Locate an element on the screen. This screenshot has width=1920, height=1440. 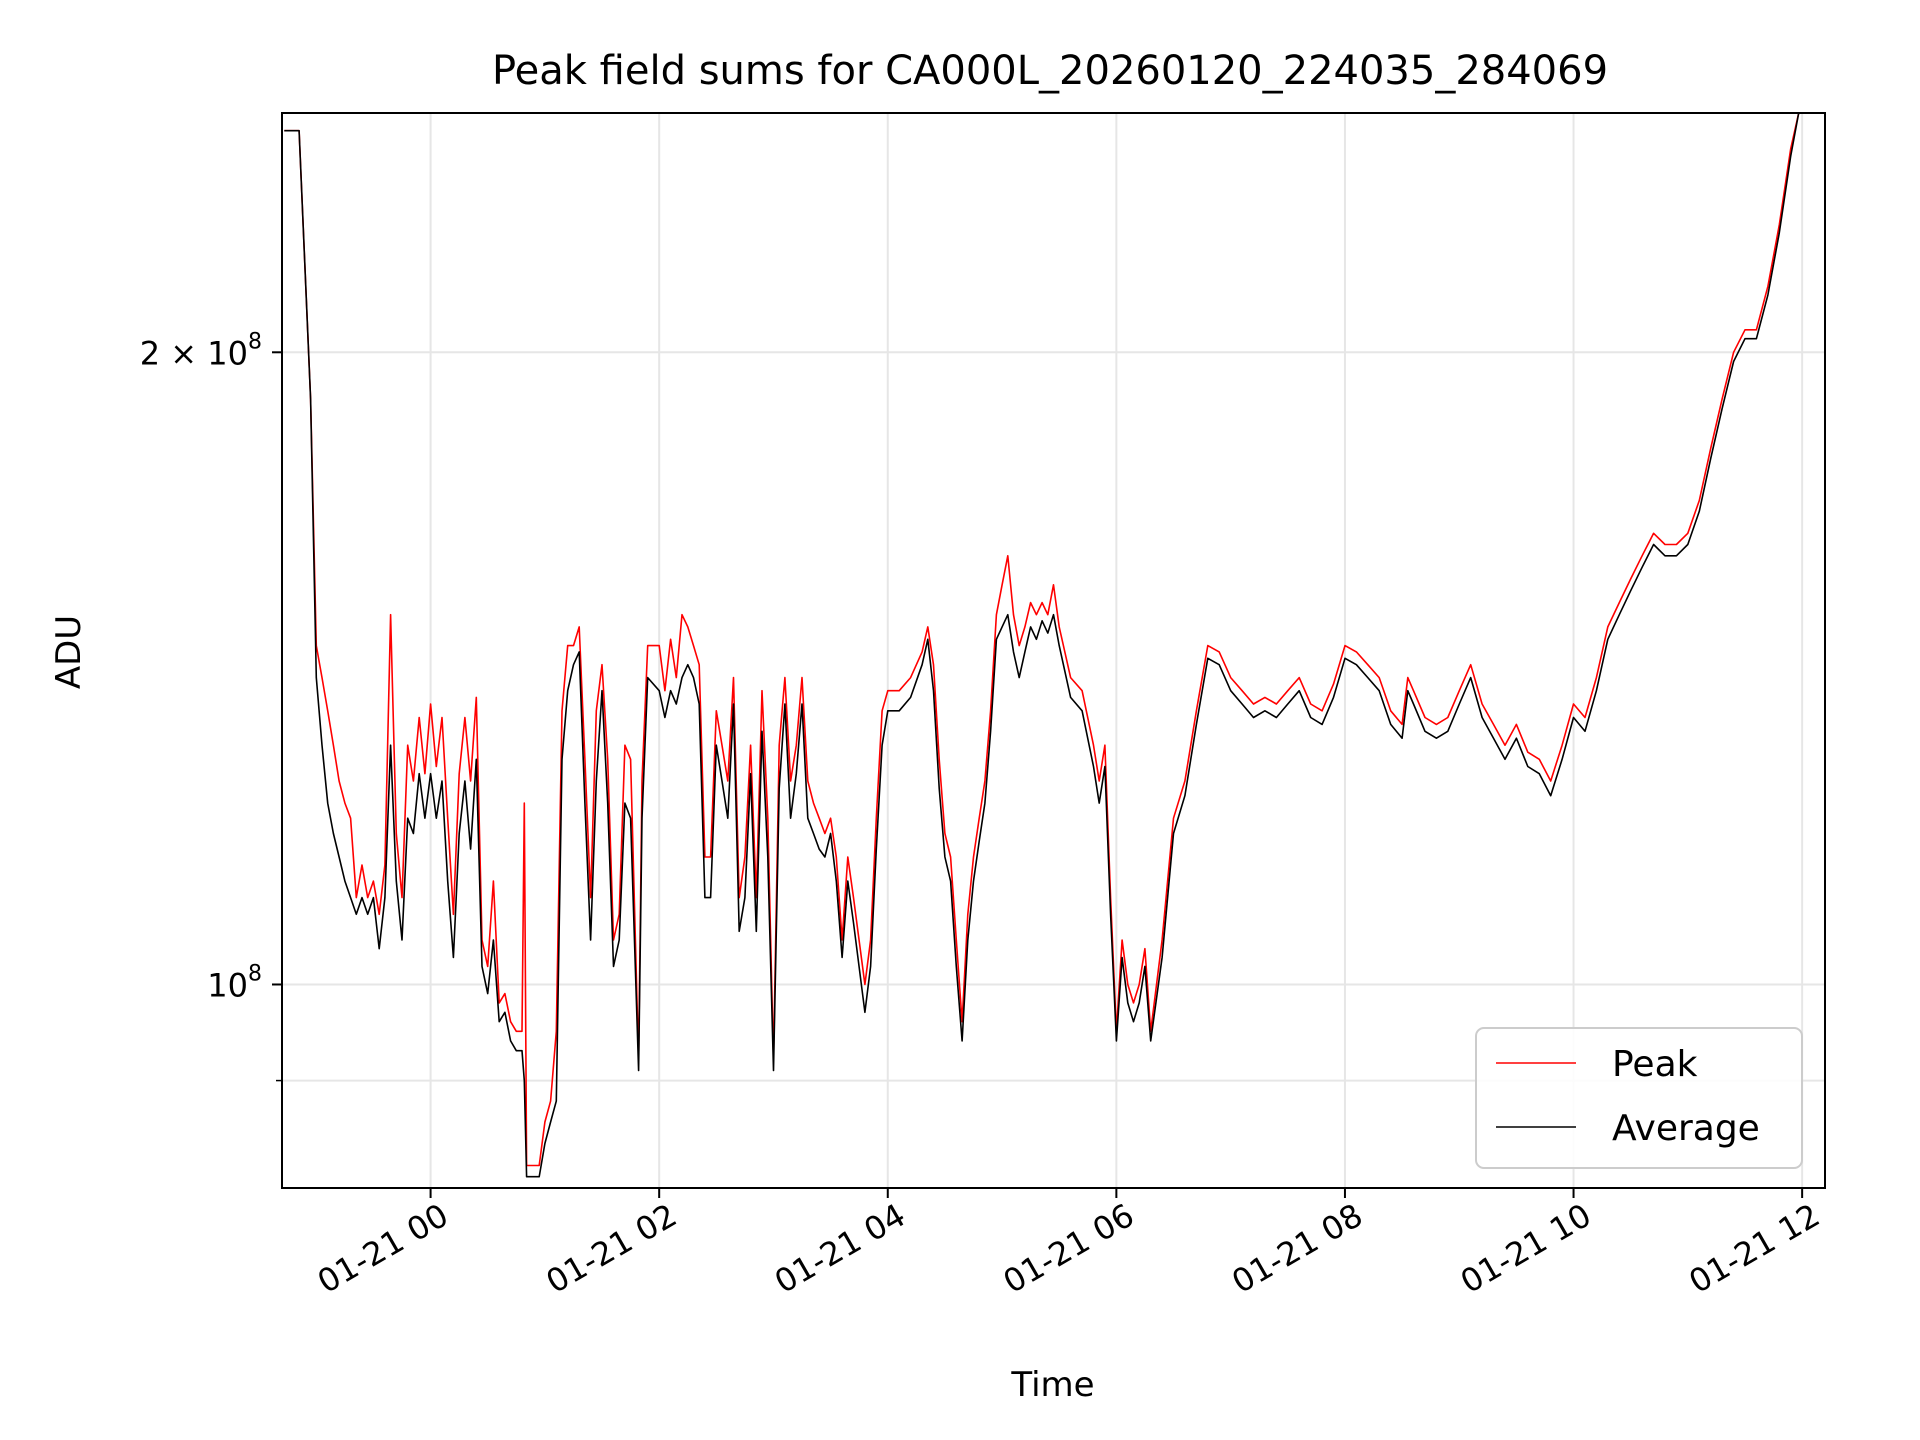
y-axis: 2 × 108 108 is located at coordinates (211, 705).